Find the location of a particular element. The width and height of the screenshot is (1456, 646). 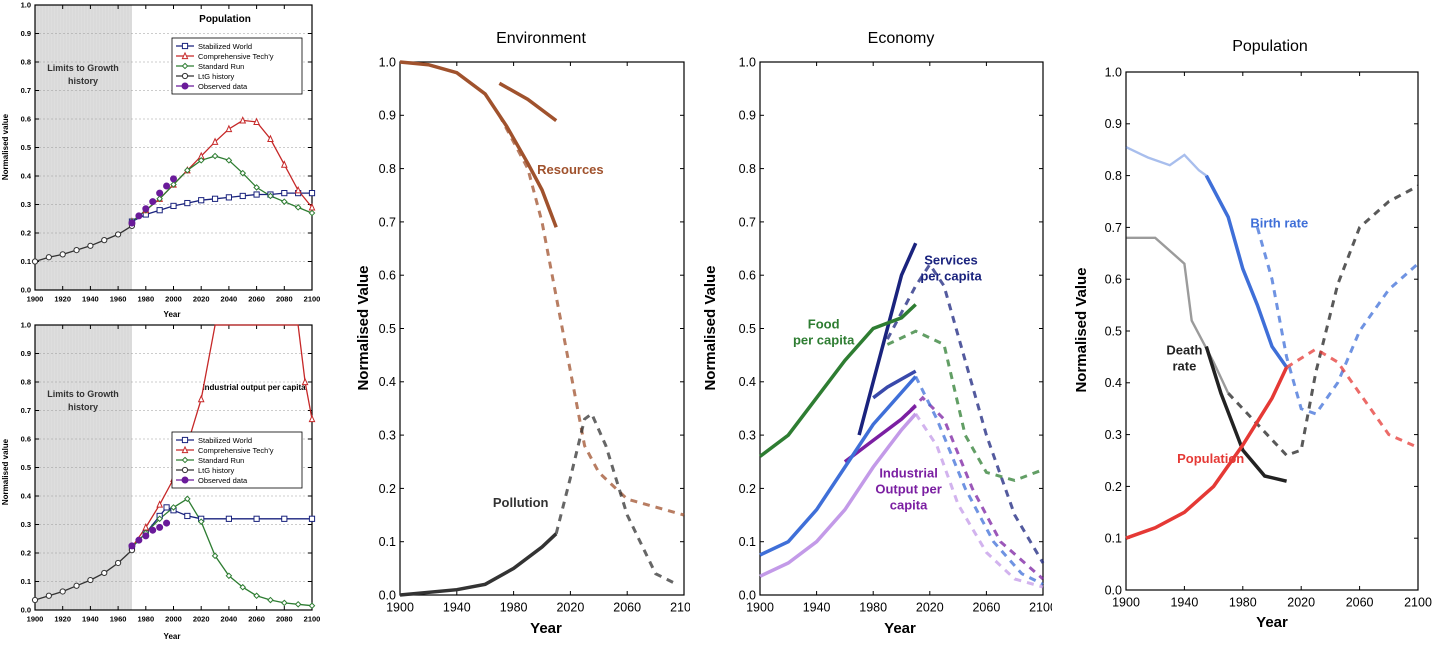

series-label: Death rate is located at coordinates (1184, 357).